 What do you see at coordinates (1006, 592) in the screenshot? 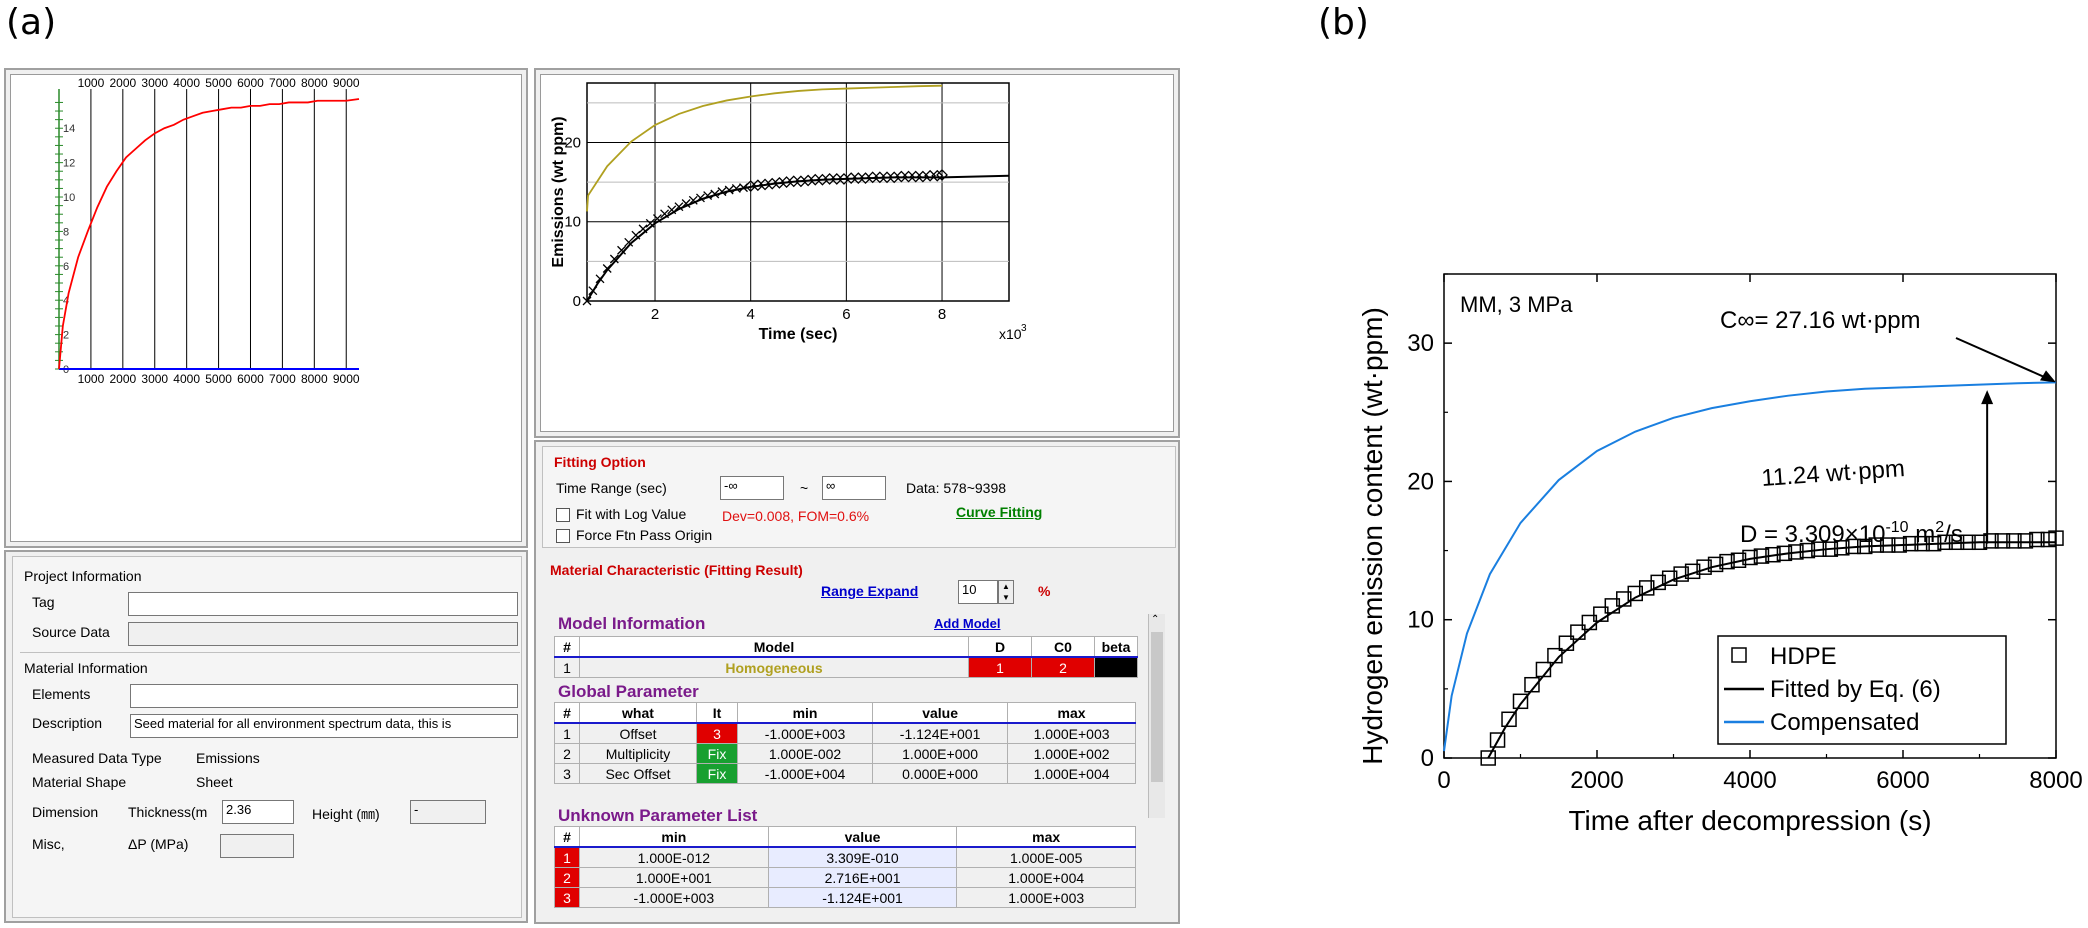
I see `range-spinner: ▲ ▼` at bounding box center [1006, 592].